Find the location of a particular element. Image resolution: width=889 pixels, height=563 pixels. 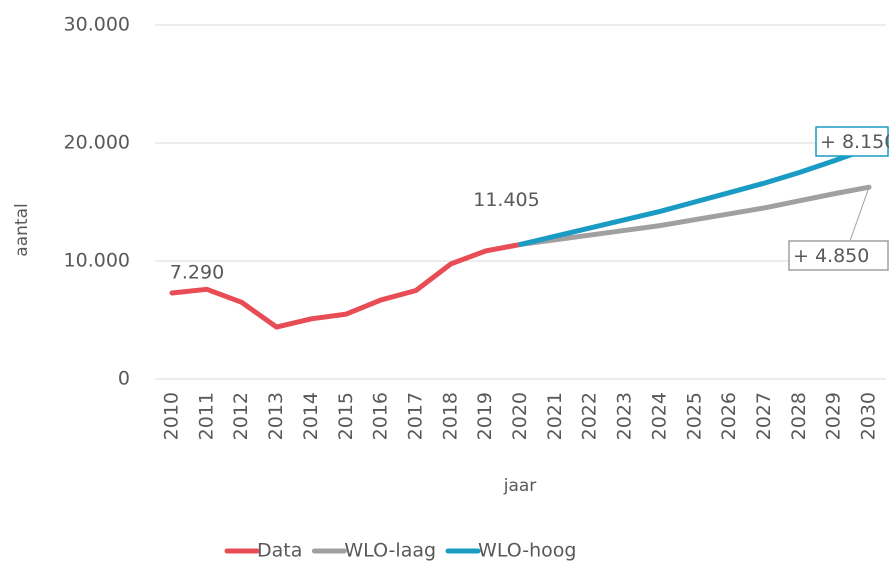

x-tick-label: 2027 is located at coordinates (764, 416).